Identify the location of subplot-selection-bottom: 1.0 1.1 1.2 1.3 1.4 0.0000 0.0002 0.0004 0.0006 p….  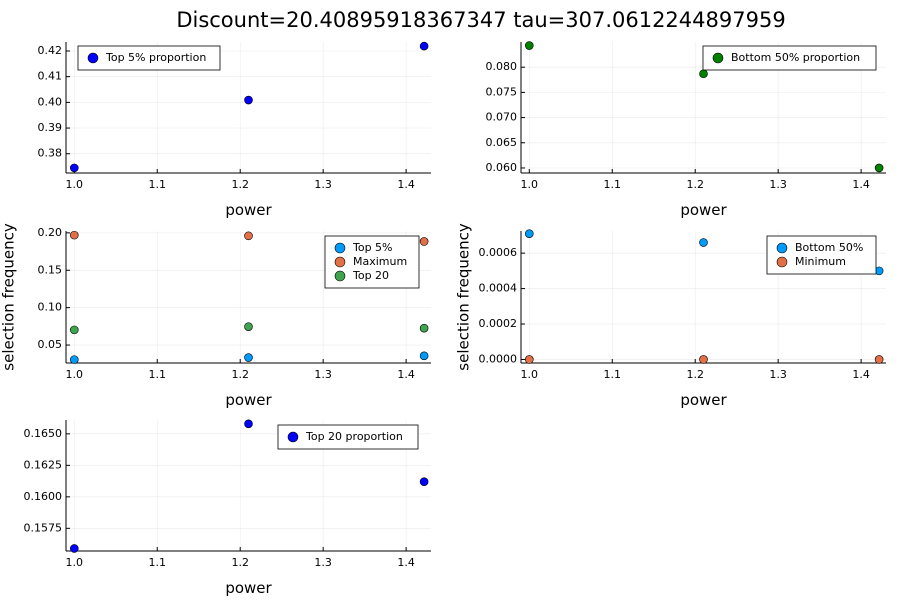
(670, 316).